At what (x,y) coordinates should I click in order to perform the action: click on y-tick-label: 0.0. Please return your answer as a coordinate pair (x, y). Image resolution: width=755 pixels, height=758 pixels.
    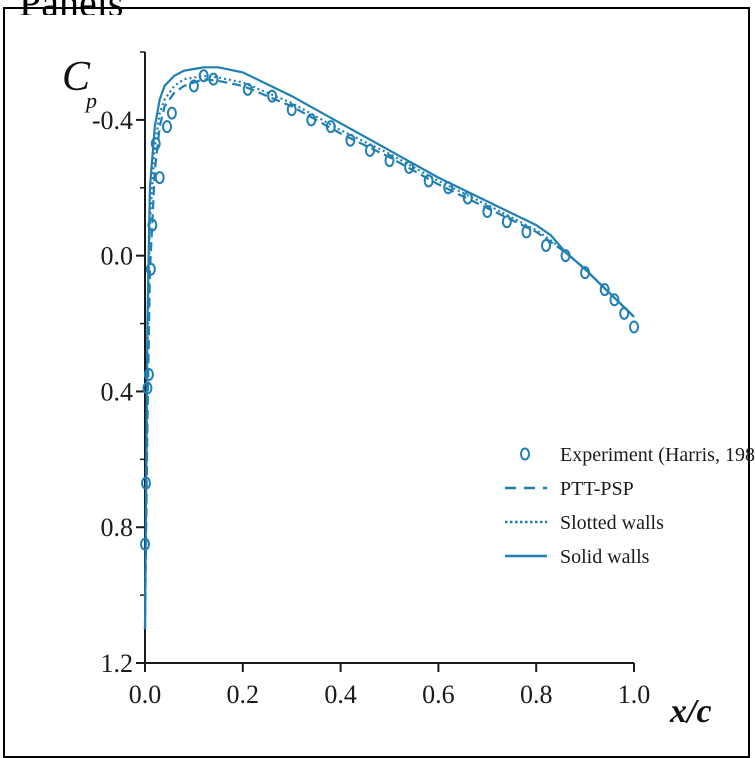
    Looking at the image, I should click on (117, 256).